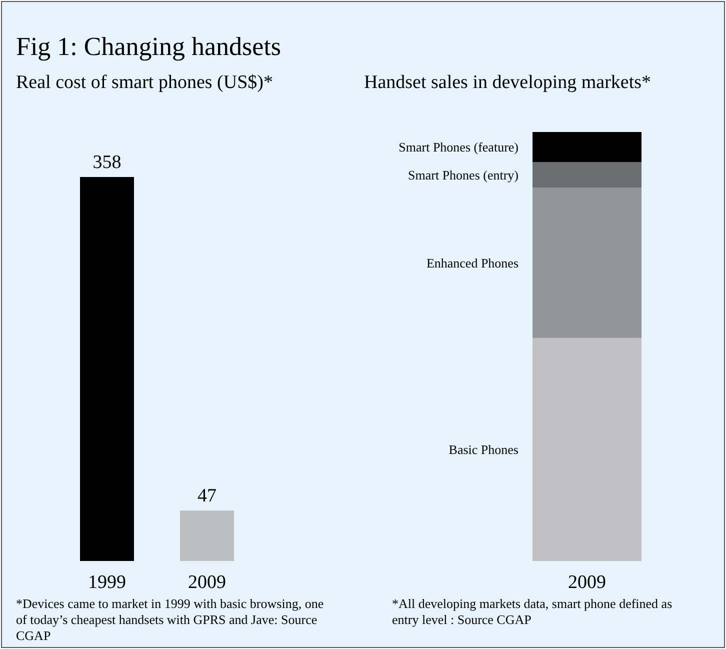 This screenshot has width=726, height=649. What do you see at coordinates (508, 83) in the screenshot?
I see `chart-title: Handset sales in developing markets*` at bounding box center [508, 83].